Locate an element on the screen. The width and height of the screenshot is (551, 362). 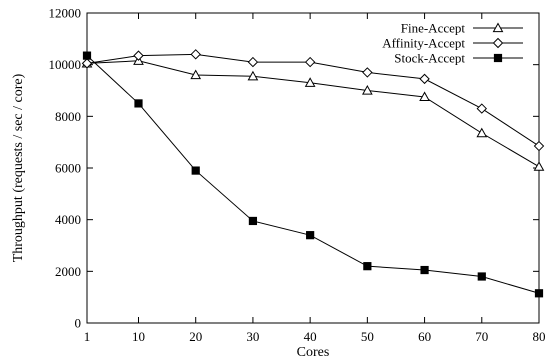
legend-item-fine-accept: Fine-Accept is located at coordinates (462, 28).